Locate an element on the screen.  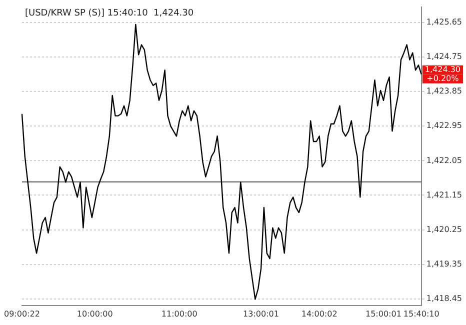
x-tick-label: 09:00:22 is located at coordinates (22, 313).